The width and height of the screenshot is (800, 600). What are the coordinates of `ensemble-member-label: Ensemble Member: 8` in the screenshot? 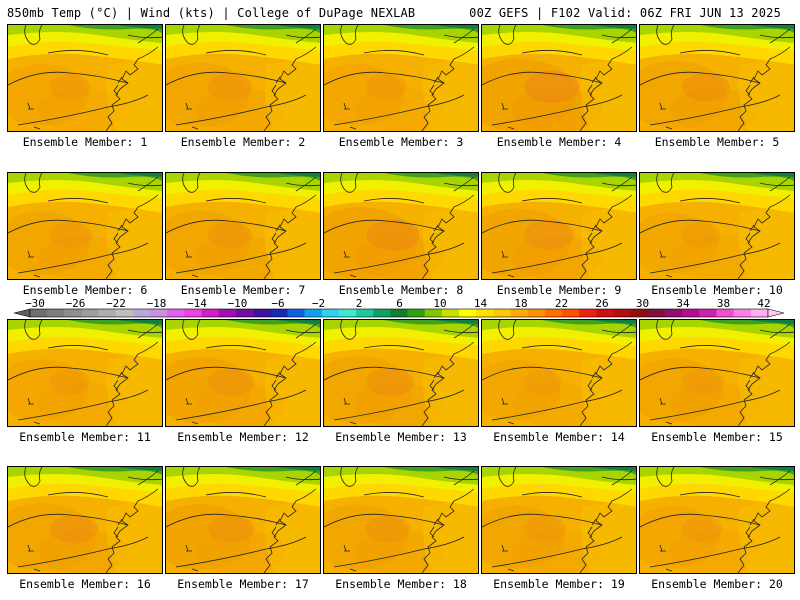 It's located at (401, 290).